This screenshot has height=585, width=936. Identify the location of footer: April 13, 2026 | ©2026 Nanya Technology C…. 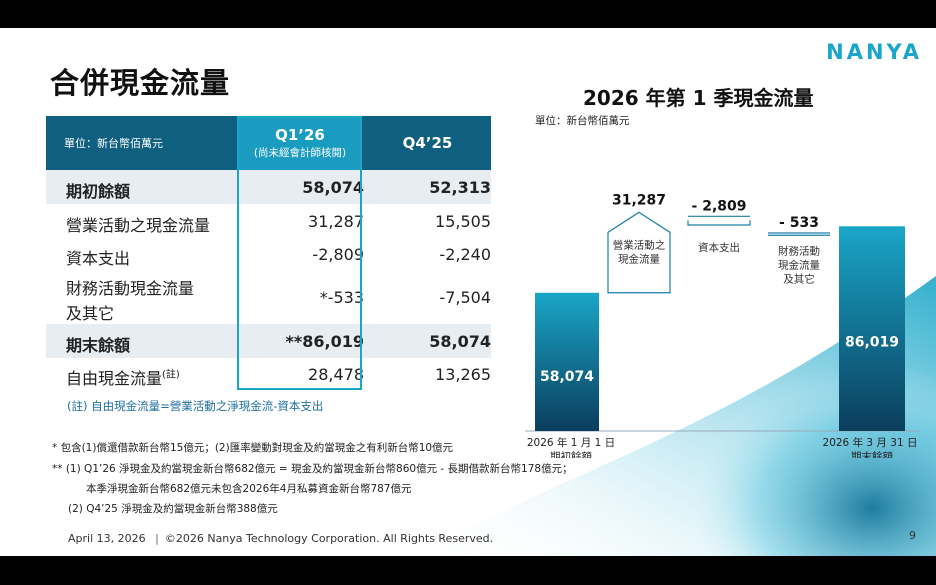
(280, 538).